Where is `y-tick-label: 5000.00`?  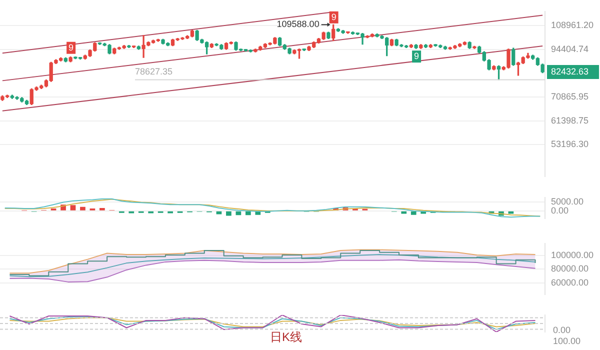 y-tick-label: 5000.00 is located at coordinates (567, 201).